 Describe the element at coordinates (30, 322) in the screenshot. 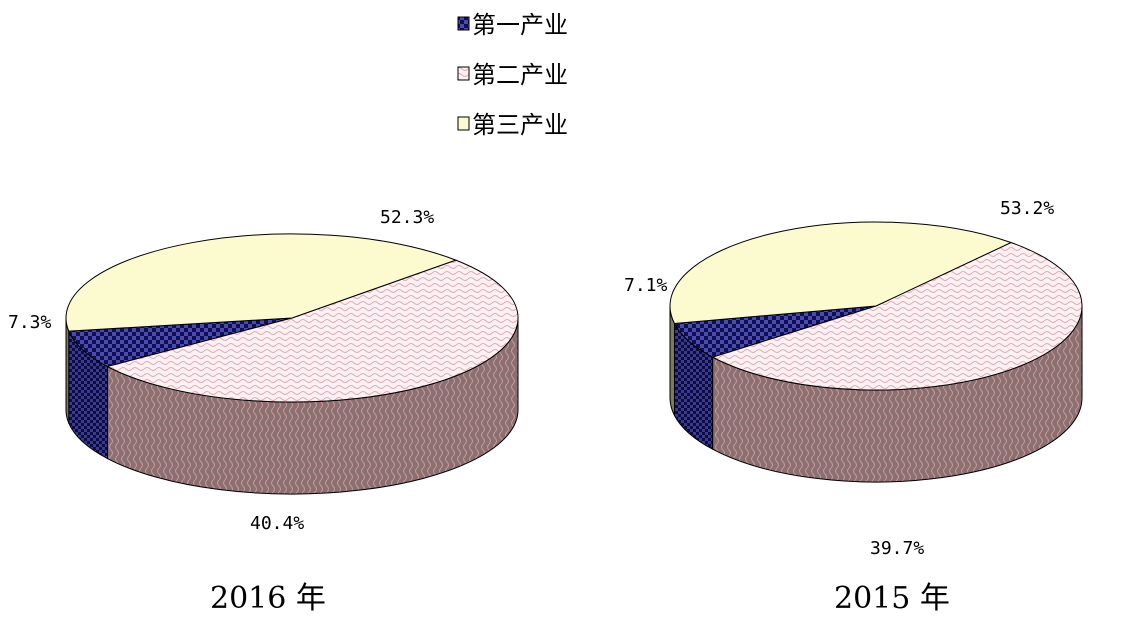

I see `pie-2016-label-primary: 7.3%` at that location.